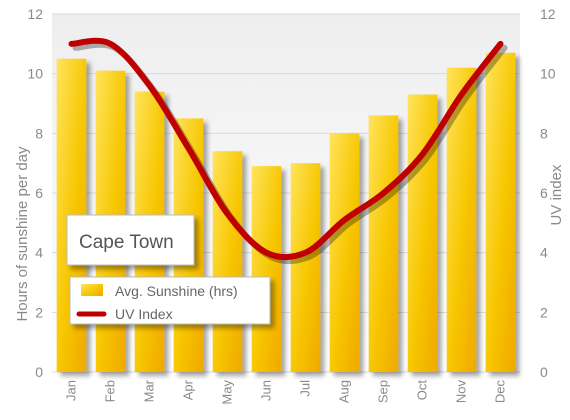 This screenshot has width=570, height=420. I want to click on legend-label-sunshine: Avg. Sunshine (hrs), so click(176, 291).